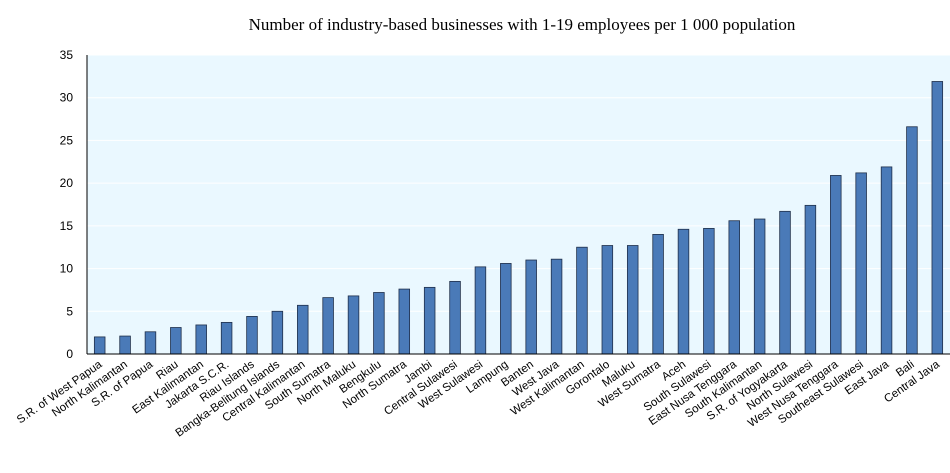 The height and width of the screenshot is (473, 950). Describe the element at coordinates (67, 140) in the screenshot. I see `y-tick-label: 25` at that location.